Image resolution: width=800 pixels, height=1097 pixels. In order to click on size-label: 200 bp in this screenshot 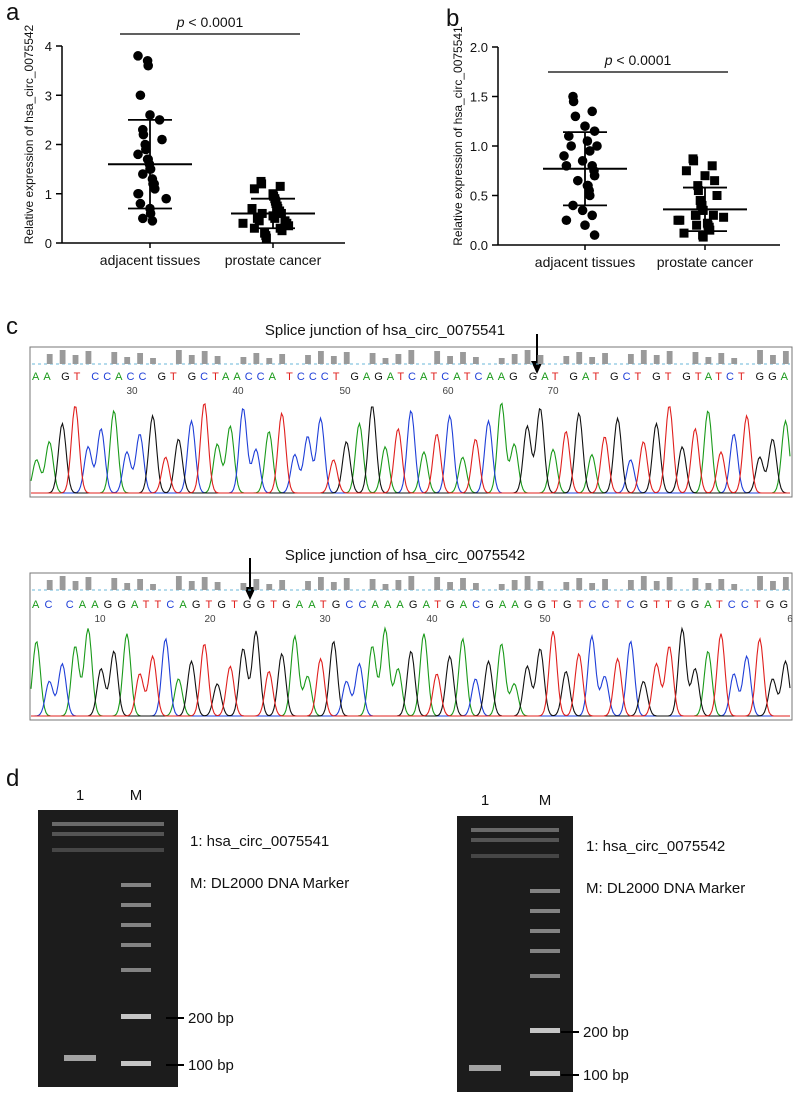, I will do `click(606, 1032)`.